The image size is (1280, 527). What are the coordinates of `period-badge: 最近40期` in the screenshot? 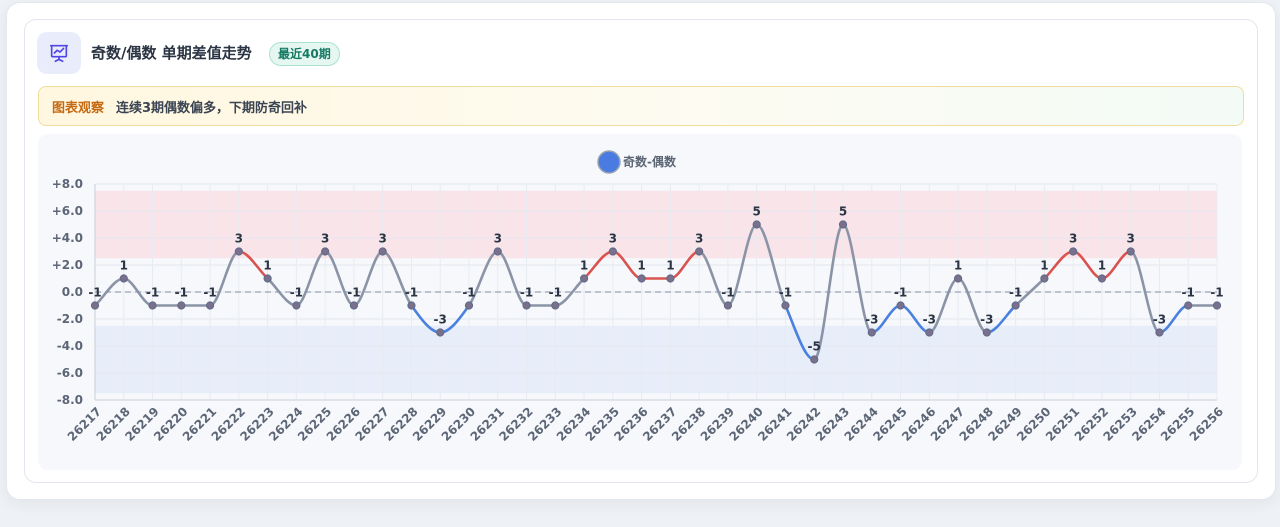 It's located at (304, 54).